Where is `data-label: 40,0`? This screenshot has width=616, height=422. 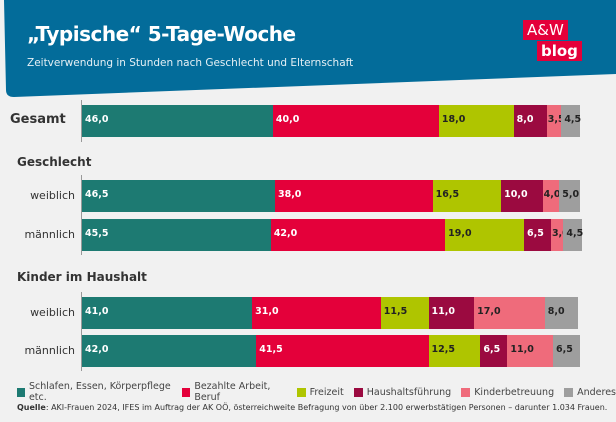 data-label: 40,0 is located at coordinates (287, 119).